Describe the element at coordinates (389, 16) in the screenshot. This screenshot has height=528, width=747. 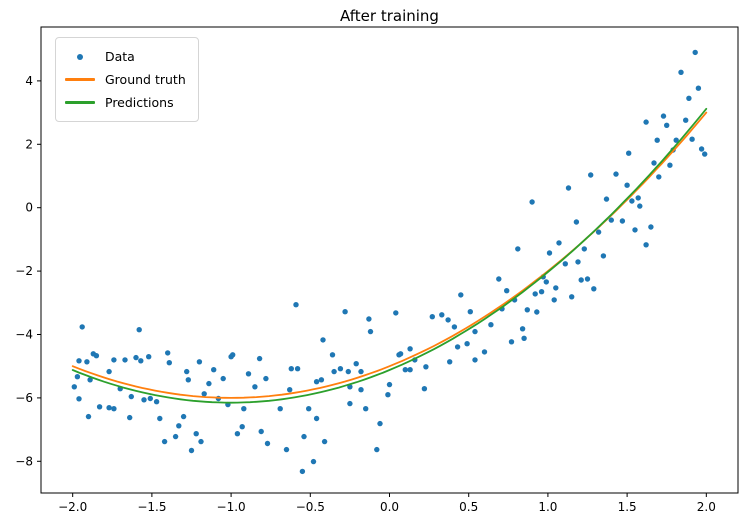
I see `plot-title: After training` at that location.